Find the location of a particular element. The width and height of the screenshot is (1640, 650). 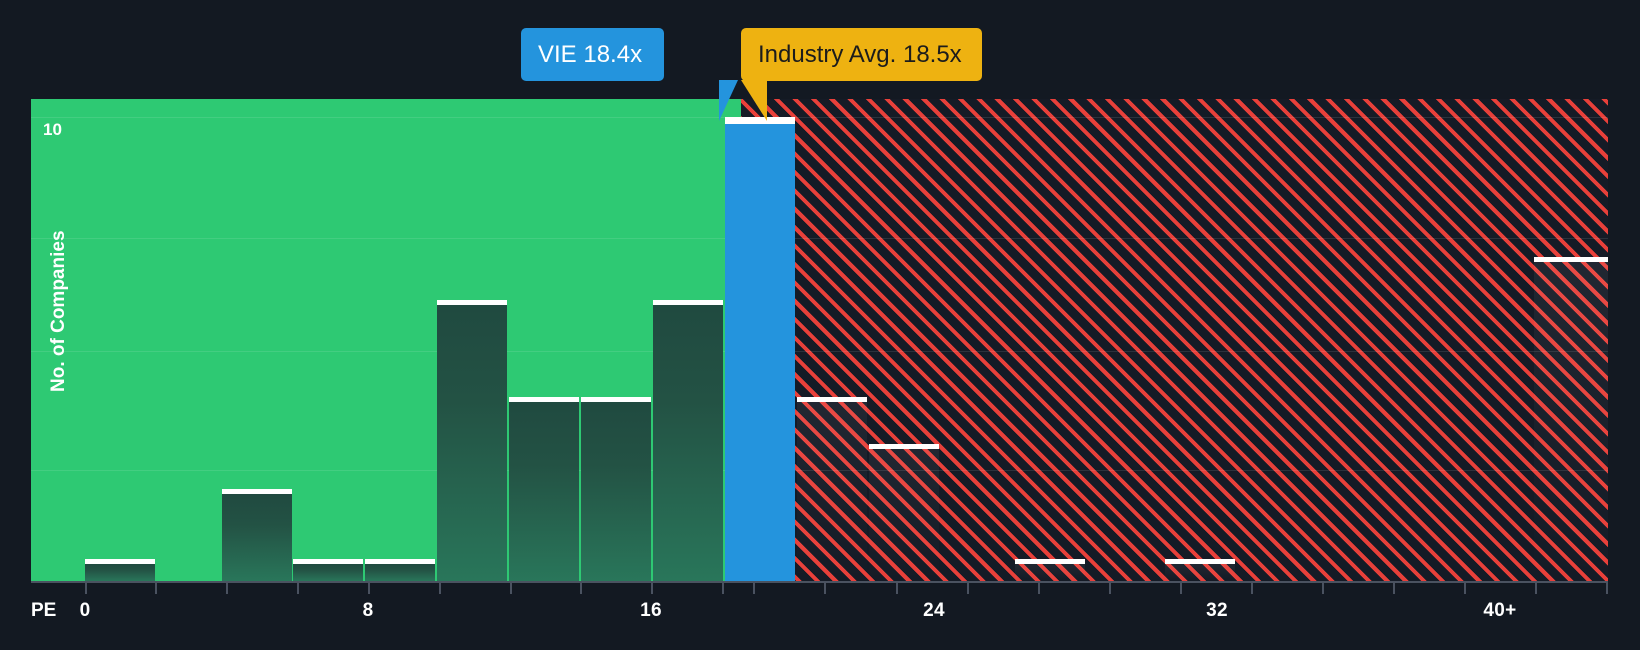

x-axis-label: 40+ is located at coordinates (1500, 610).